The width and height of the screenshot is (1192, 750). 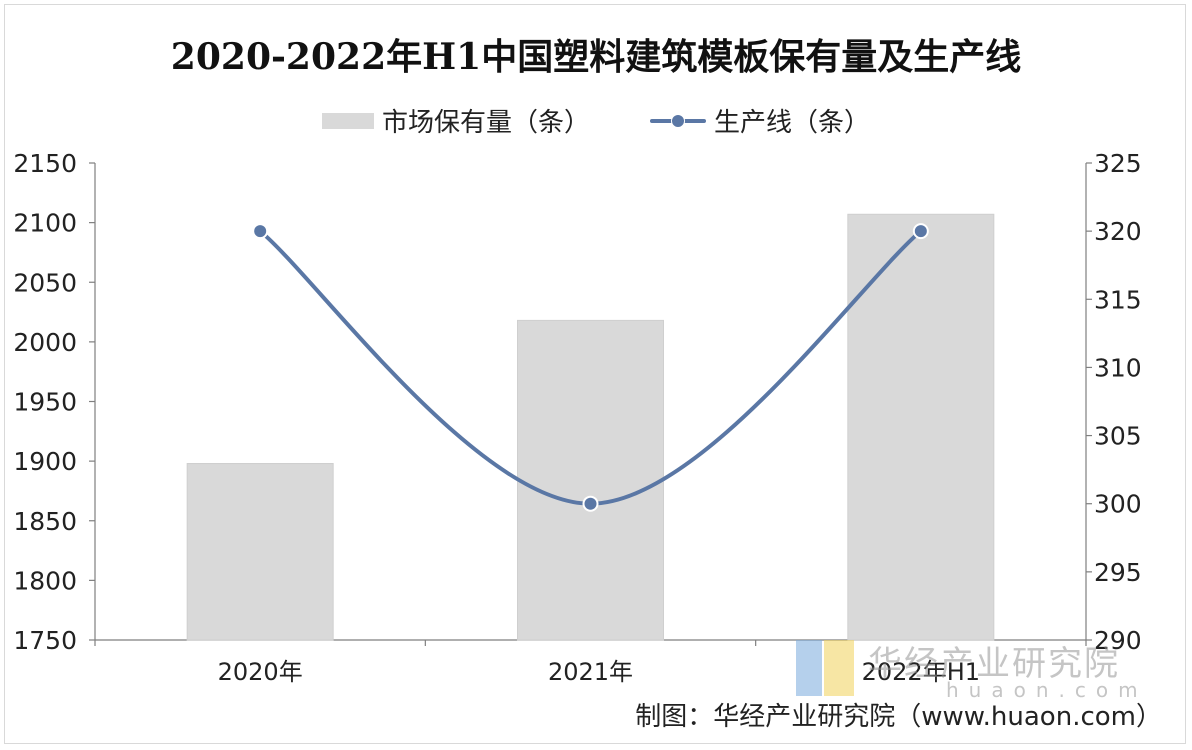 I want to click on legend-line-label: 生产线（条）, so click(x=792, y=123).